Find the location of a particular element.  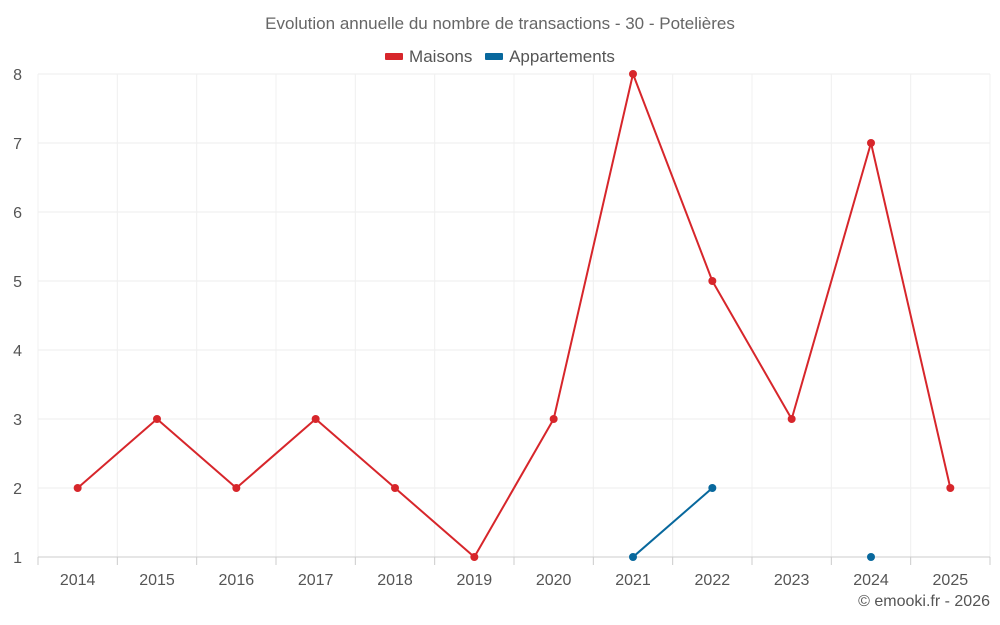

x-tick-label: 2017 is located at coordinates (316, 580).